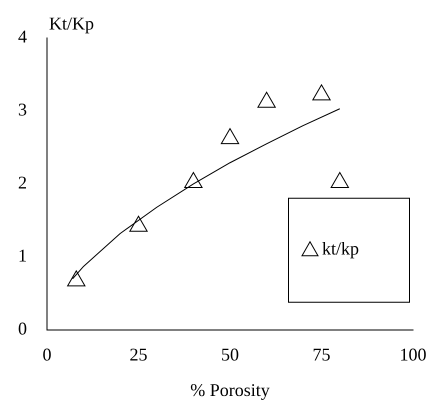  I want to click on y-tick-label: 0, so click(22, 328).